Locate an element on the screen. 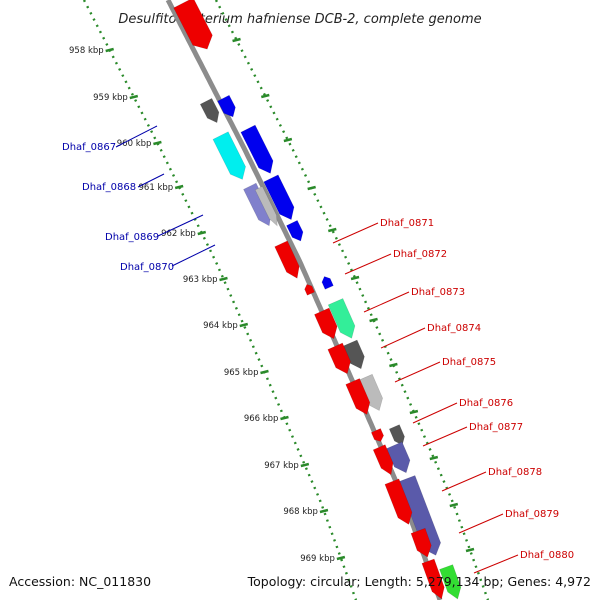 Image resolution: width=600 pixels, height=600 pixels. tick-label: 962 kbp is located at coordinates (178, 234).